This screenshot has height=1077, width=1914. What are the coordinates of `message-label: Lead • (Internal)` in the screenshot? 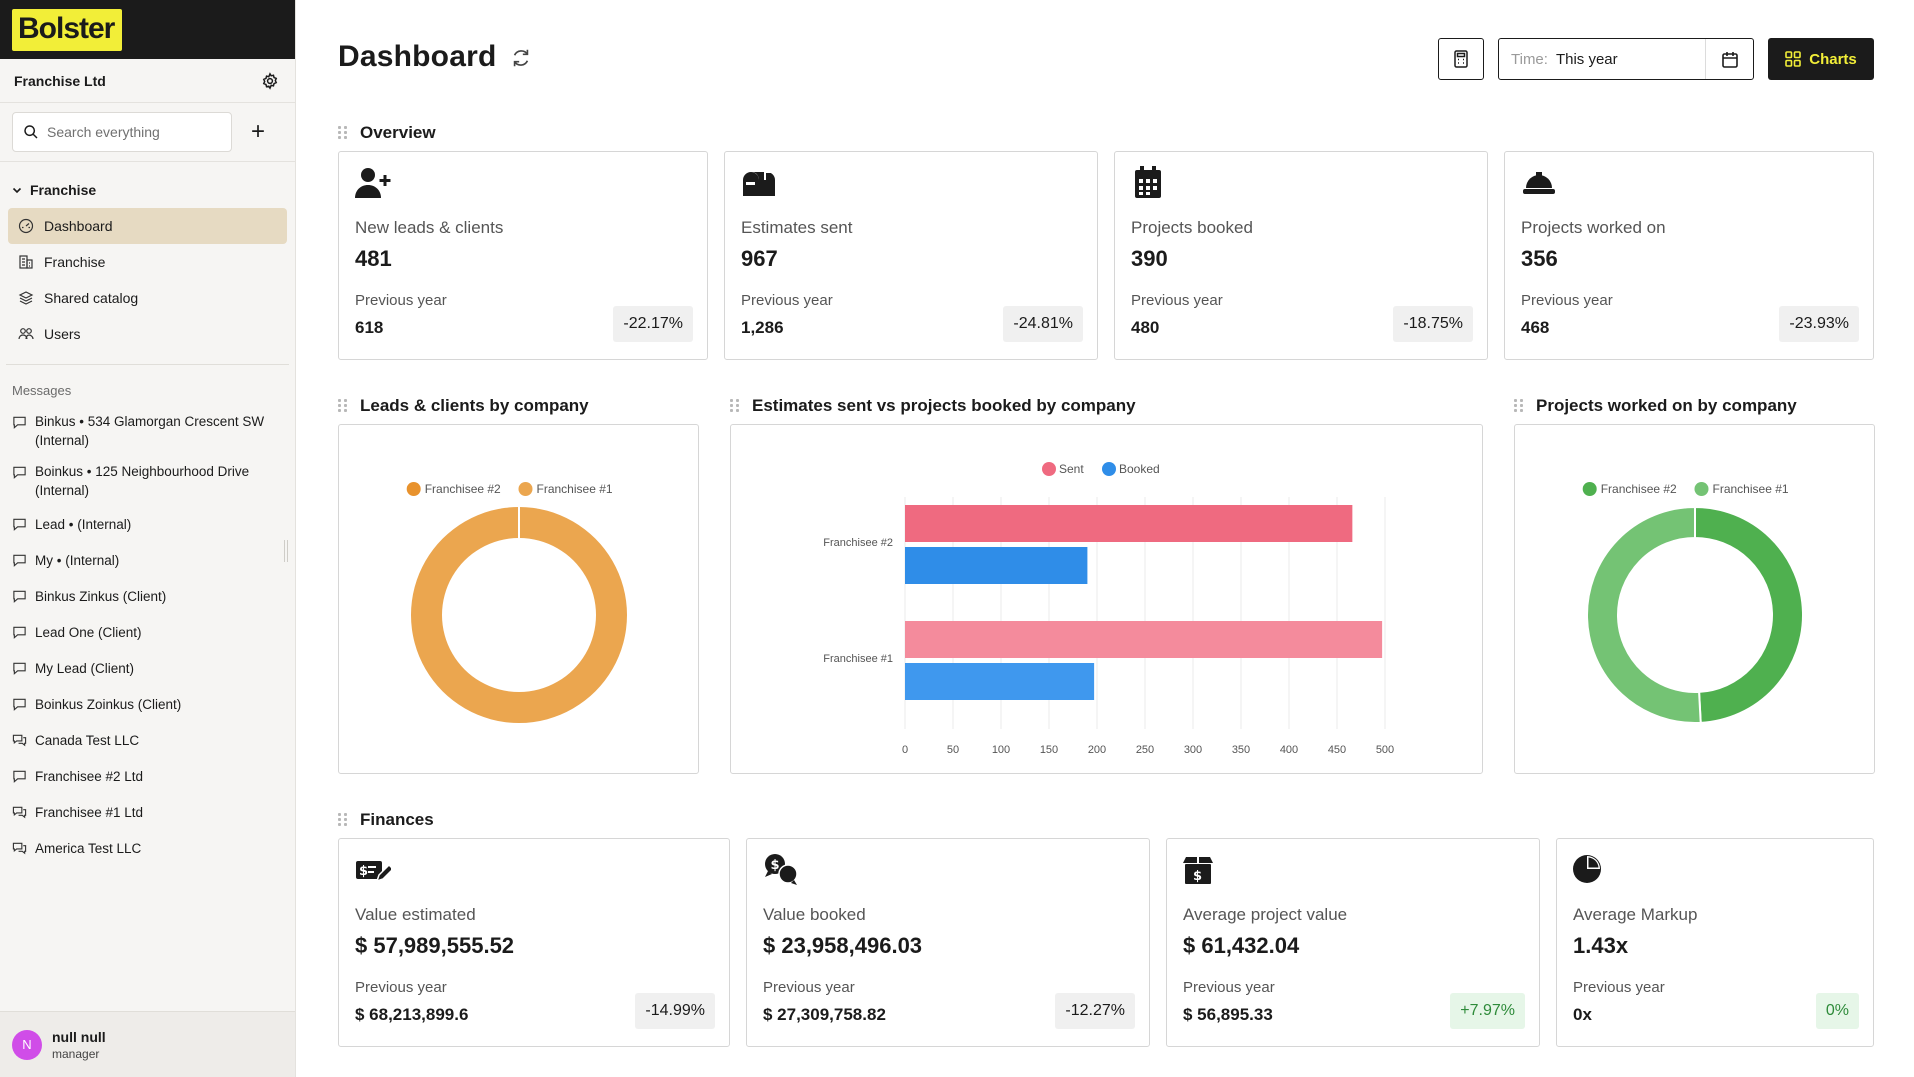 It's located at (83, 524).